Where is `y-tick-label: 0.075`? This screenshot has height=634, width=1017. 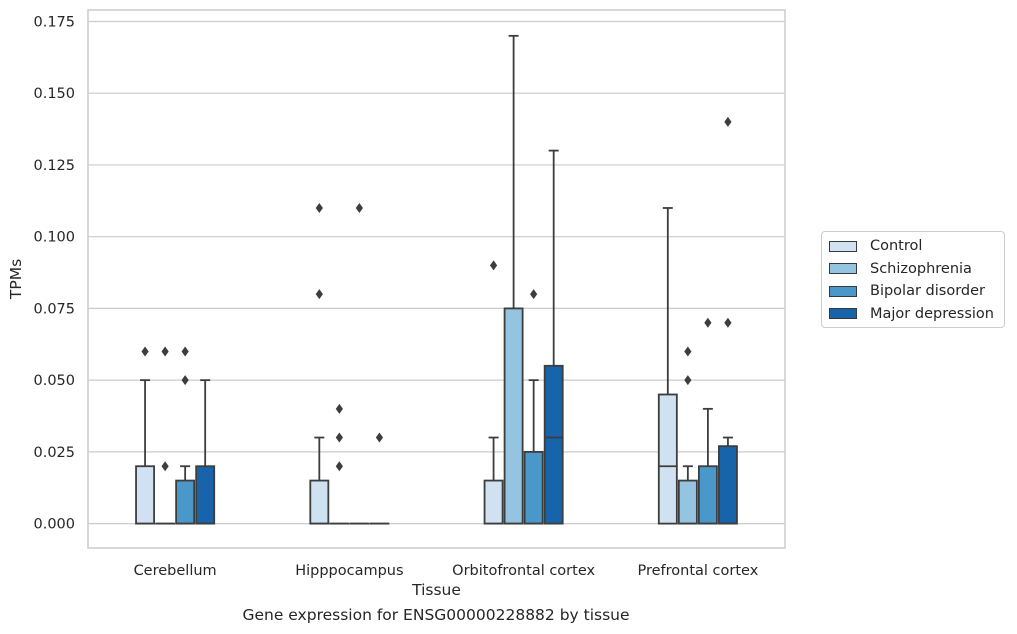 y-tick-label: 0.075 is located at coordinates (54, 309).